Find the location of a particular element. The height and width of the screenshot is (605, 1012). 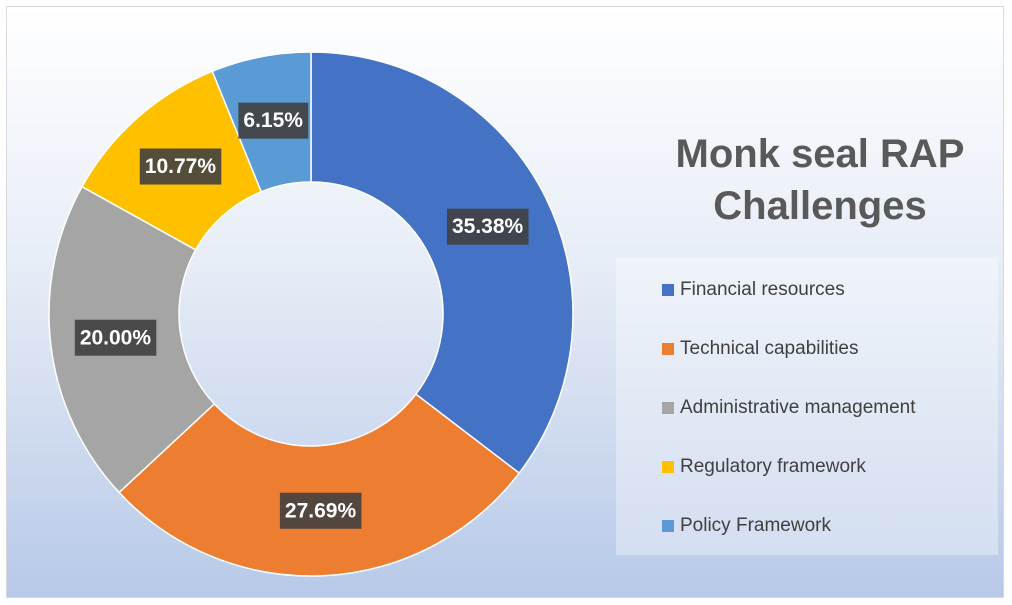

legend-label: Administrative management is located at coordinates (798, 407).